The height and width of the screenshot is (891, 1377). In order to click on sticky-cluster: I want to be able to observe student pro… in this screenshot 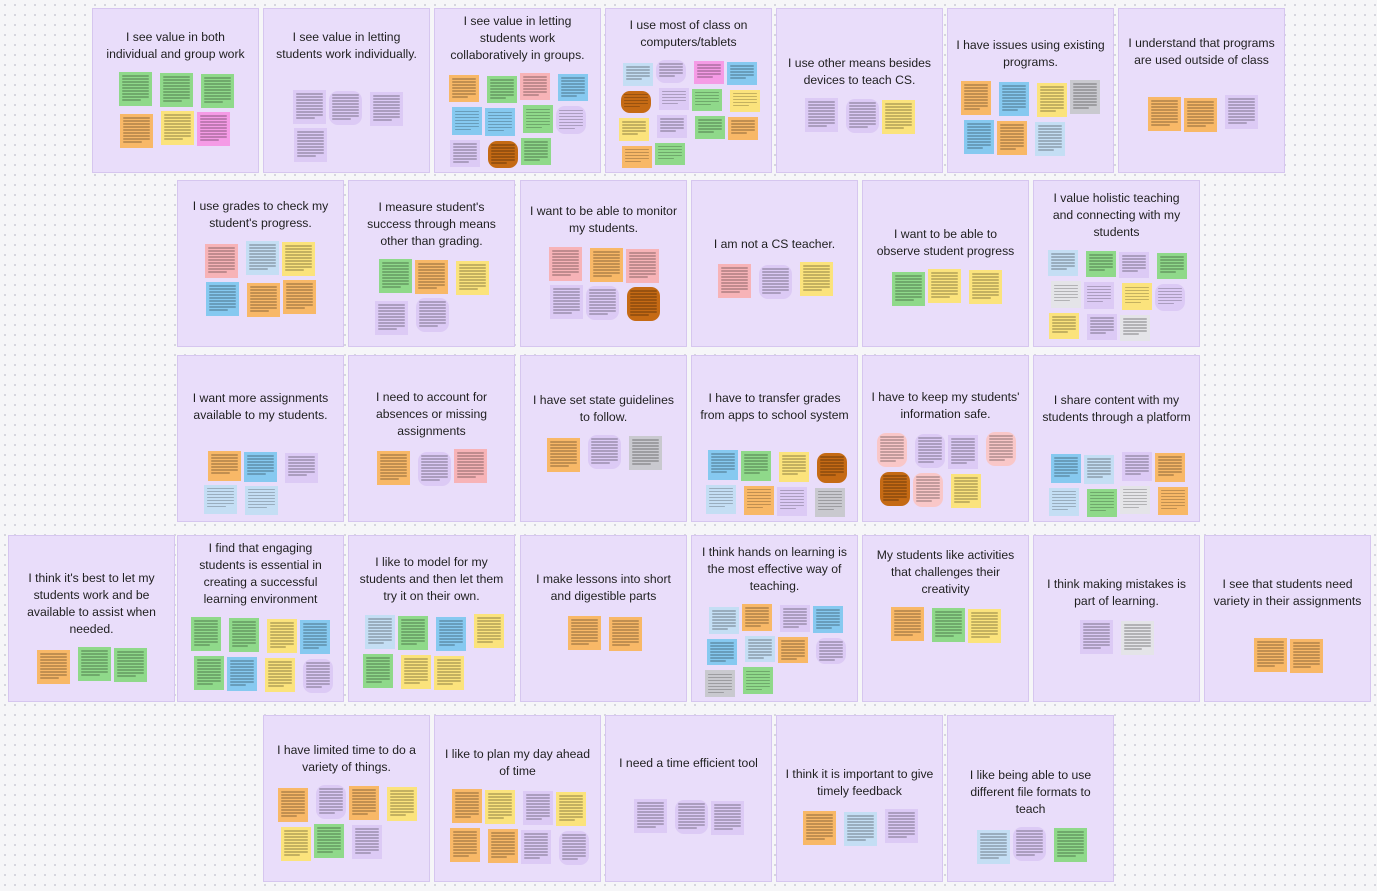, I will do `click(945, 263)`.